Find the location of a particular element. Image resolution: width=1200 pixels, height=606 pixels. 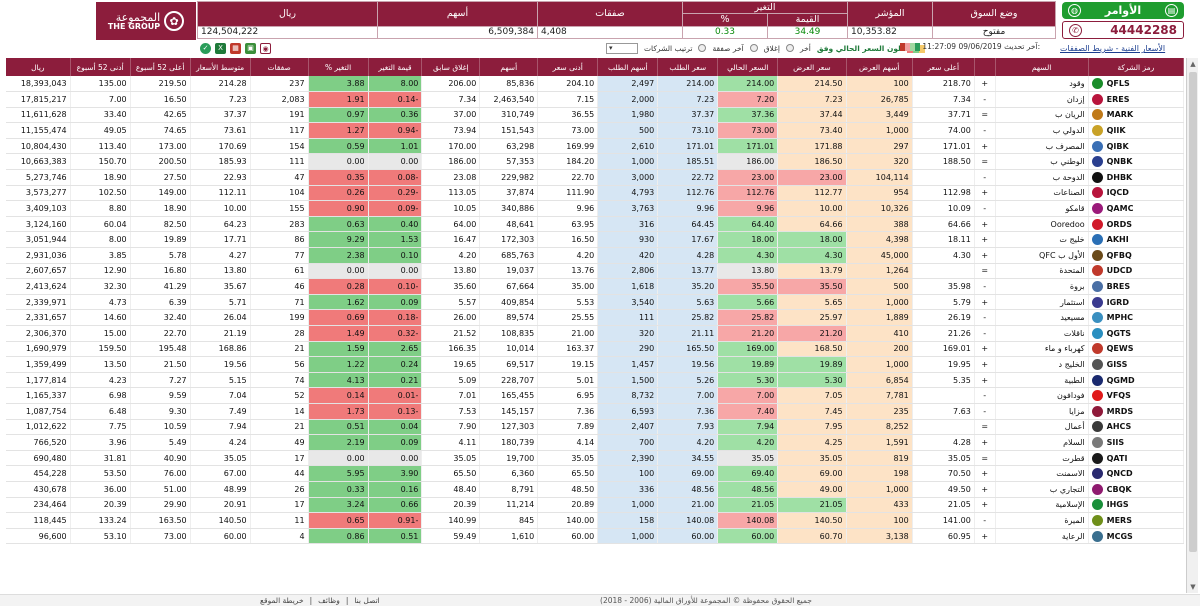

column-header: % التغير is located at coordinates (338, 67).